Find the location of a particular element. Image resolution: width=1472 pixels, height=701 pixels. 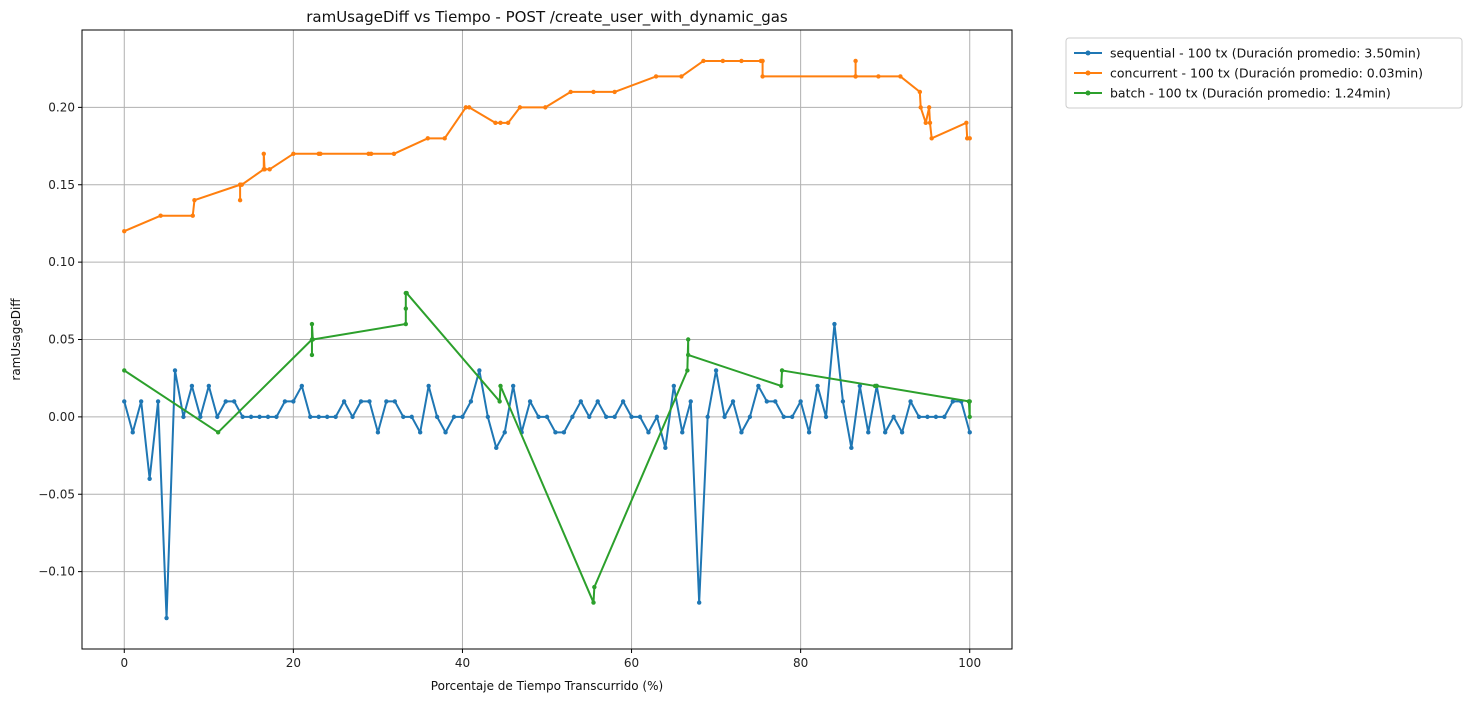

x-tick-label: 0 is located at coordinates (124, 663).